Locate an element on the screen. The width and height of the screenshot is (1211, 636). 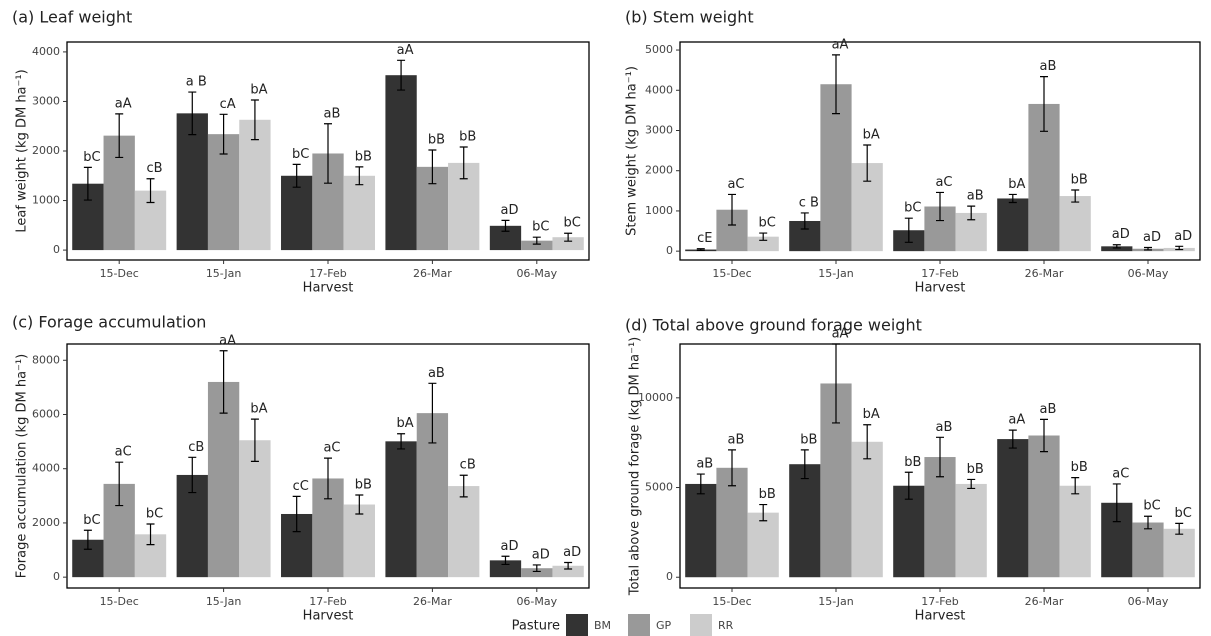
y-tick-label: 8000 is located at coordinates (46, 359).